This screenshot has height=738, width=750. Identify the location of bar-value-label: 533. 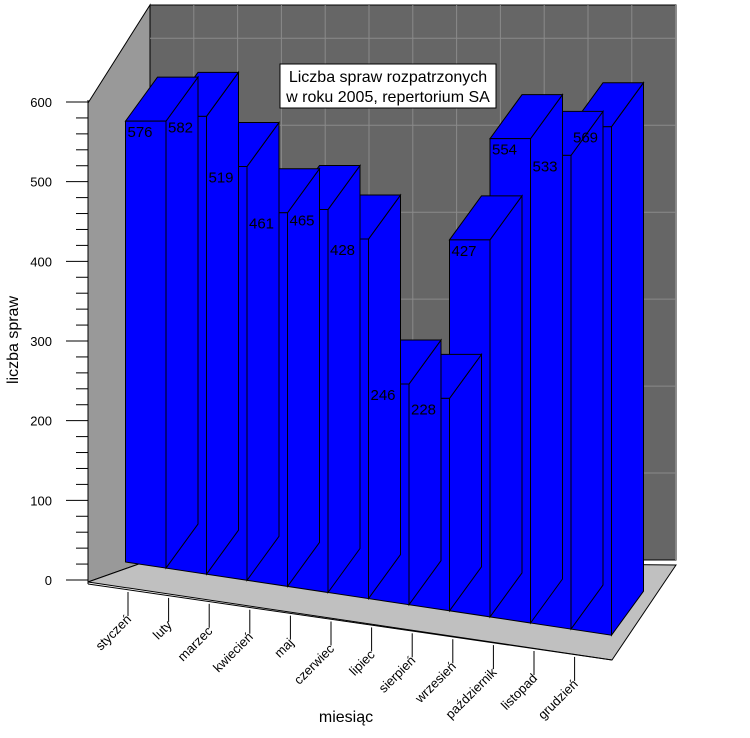
(545, 166).